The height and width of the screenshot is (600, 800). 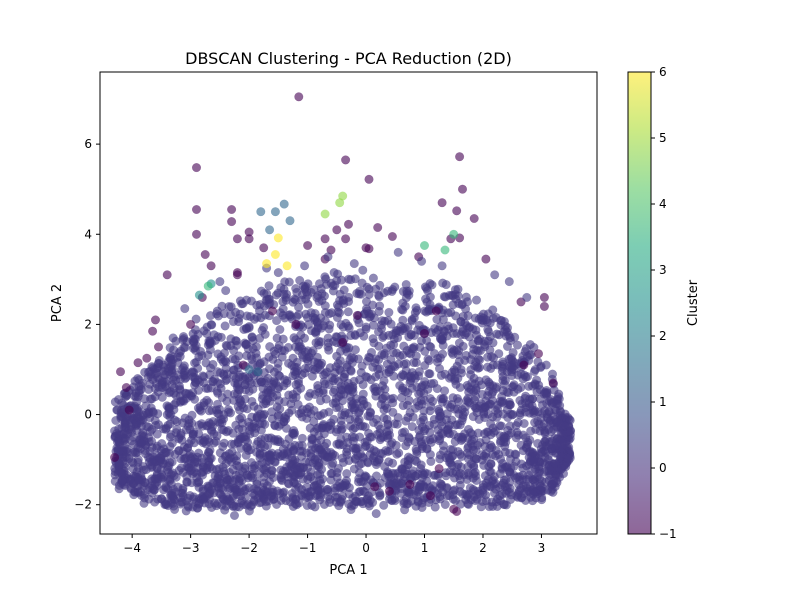 I want to click on x-tick-label: 2, so click(x=483, y=548).